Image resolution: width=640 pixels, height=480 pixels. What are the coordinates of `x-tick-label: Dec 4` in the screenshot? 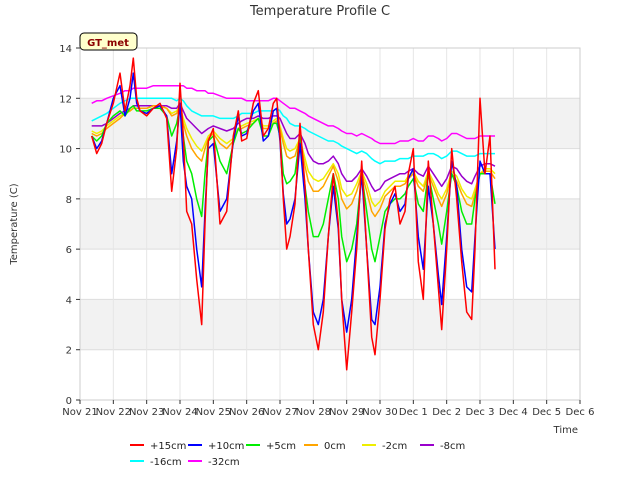 It's located at (513, 412).